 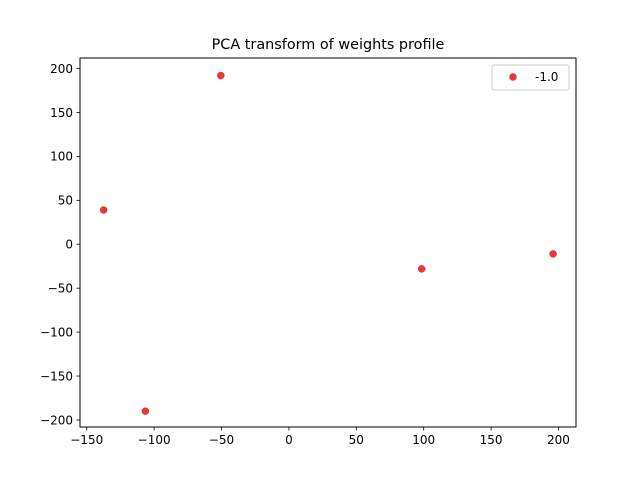 What do you see at coordinates (320, 437) in the screenshot?
I see `x-axis: −150 −100 −50 0 50 100 150 200` at bounding box center [320, 437].